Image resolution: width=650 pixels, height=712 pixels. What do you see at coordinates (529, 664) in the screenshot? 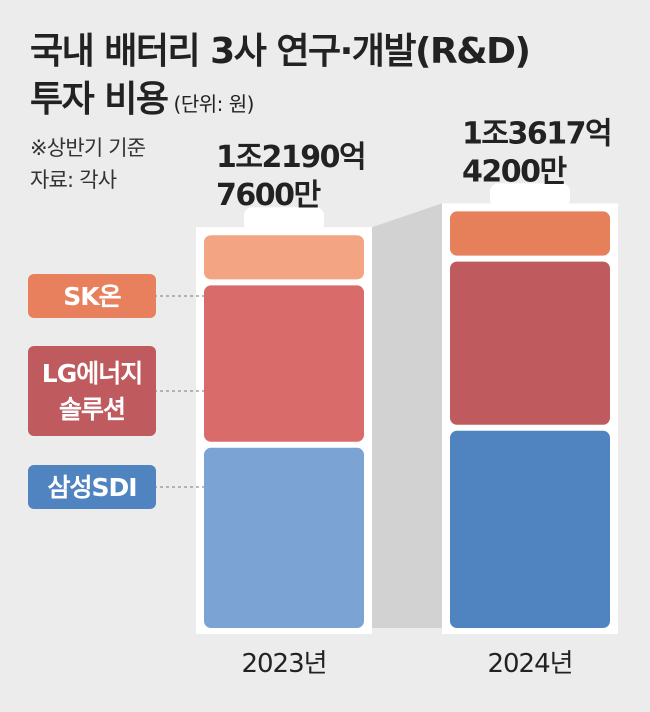
I see `x-tick-label: 2024년` at bounding box center [529, 664].